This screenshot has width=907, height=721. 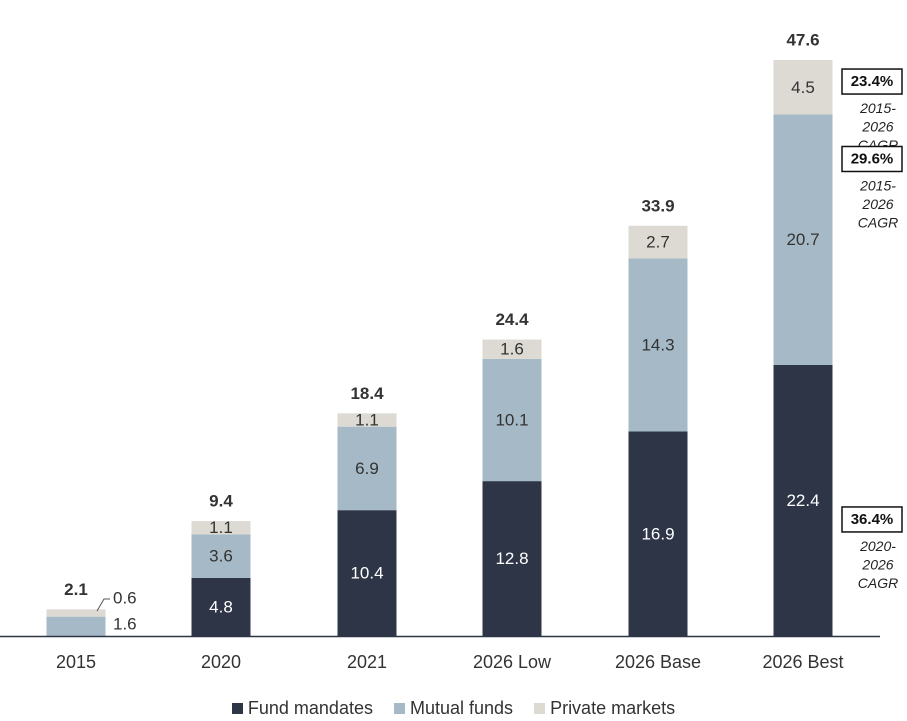 What do you see at coordinates (877, 127) in the screenshot?
I see `cagr-caption-private-markets-line-2: 2026` at bounding box center [877, 127].